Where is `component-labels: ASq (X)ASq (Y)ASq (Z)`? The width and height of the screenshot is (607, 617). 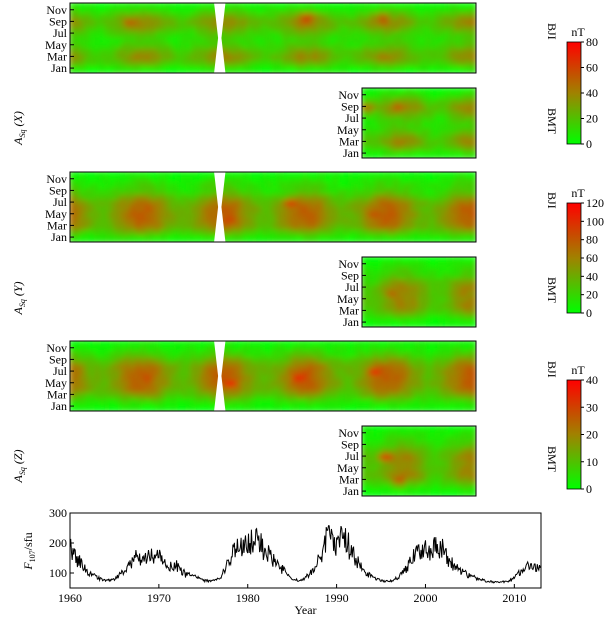 component-labels: ASq (X)ASq (Y)ASq (Z) is located at coordinates (19, 297).